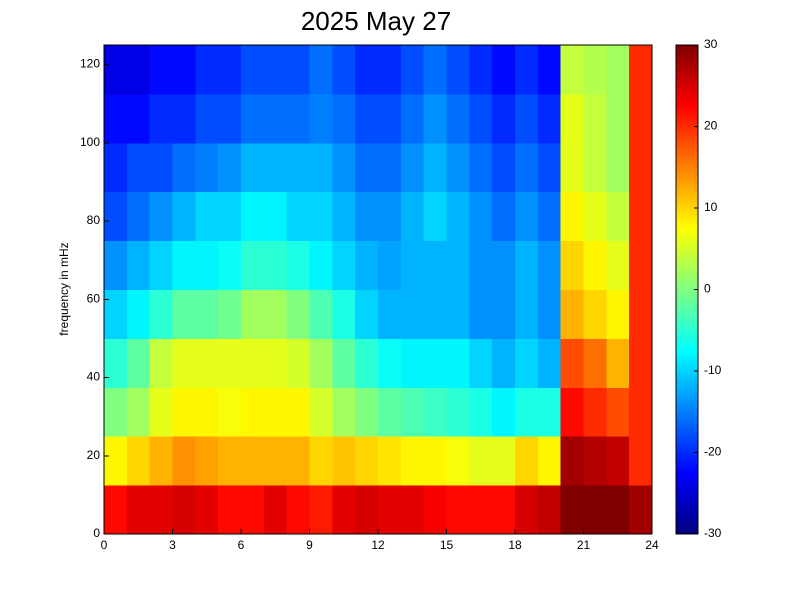 This screenshot has width=801, height=605. I want to click on colorbar-tick-label: 30, so click(711, 44).